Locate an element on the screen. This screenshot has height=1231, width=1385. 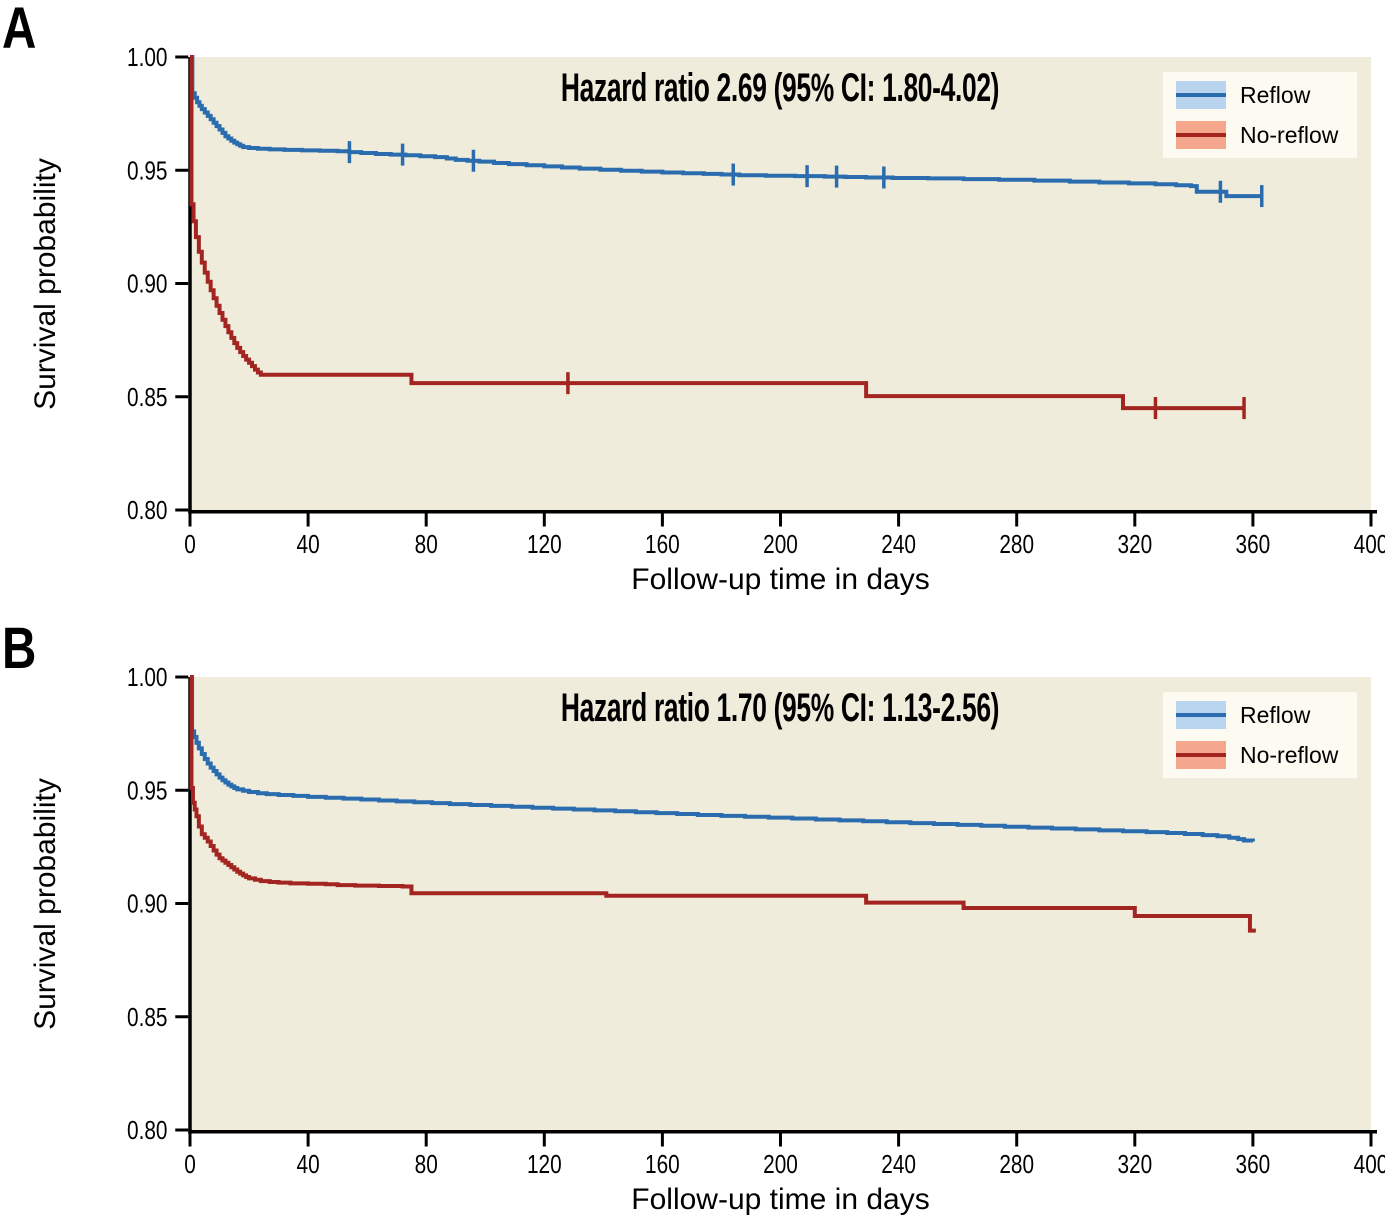
panel-b-legend: Reflow No-reflow is located at coordinates (1260, 735).